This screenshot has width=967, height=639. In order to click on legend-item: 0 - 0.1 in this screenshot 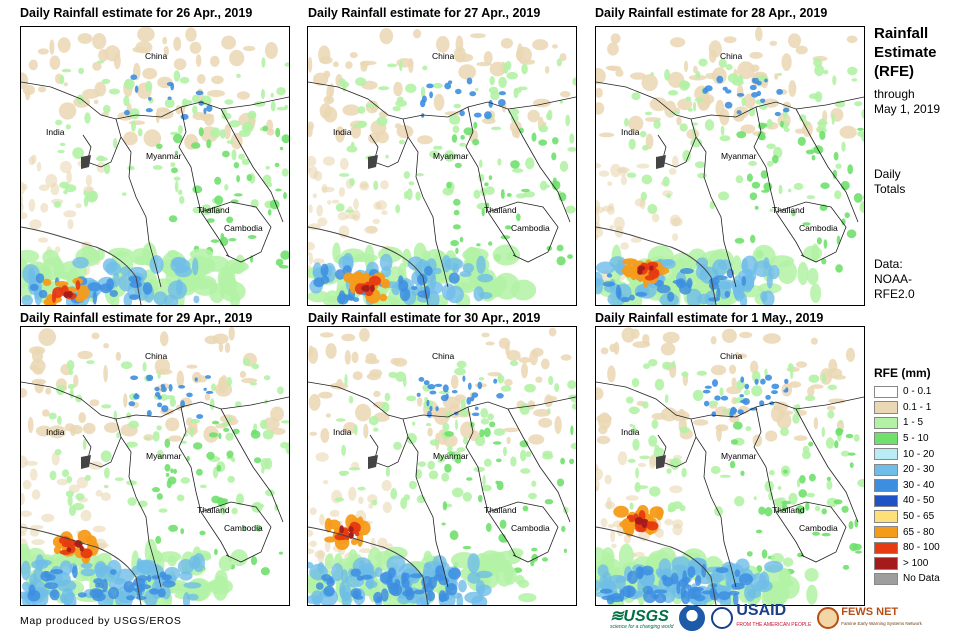, I will do `click(907, 392)`.